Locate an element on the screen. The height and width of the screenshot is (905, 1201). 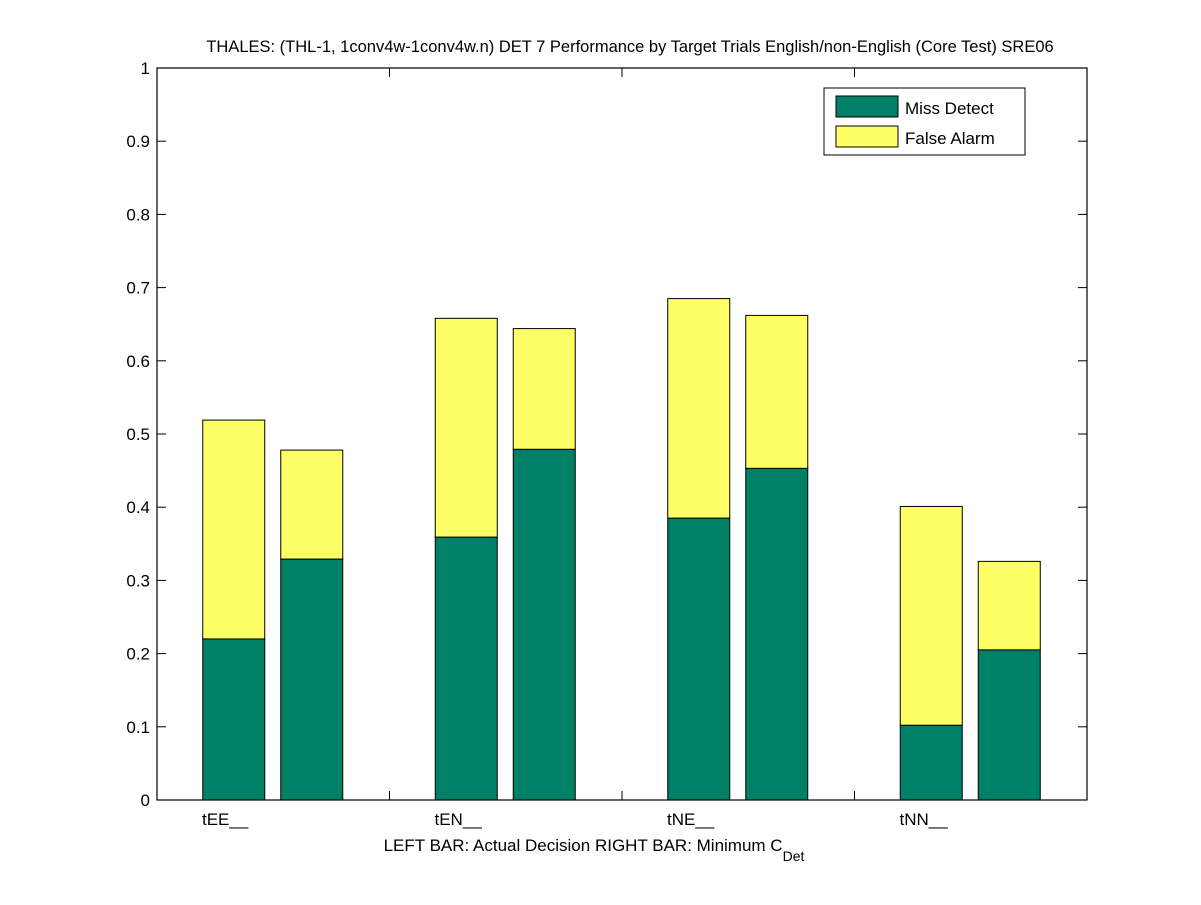
y-tick-label: 0 is located at coordinates (145, 800).